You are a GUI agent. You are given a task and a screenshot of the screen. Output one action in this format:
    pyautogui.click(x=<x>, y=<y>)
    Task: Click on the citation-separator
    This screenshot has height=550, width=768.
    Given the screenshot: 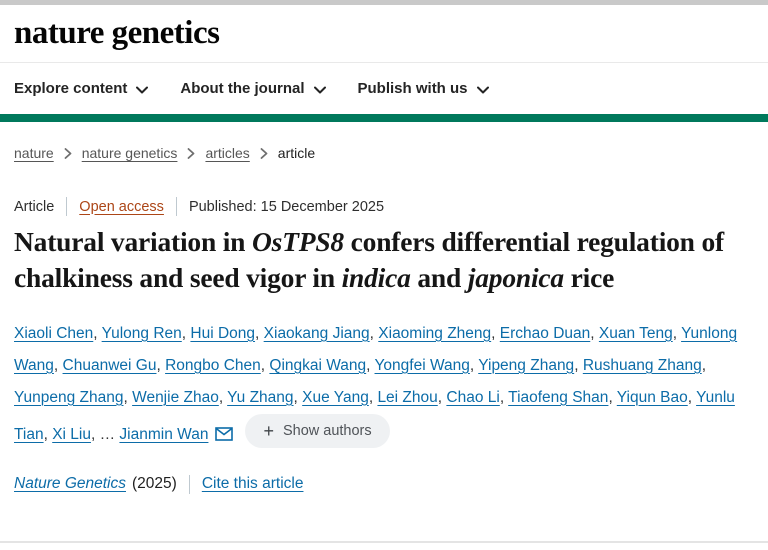 What is the action you would take?
    pyautogui.click(x=189, y=484)
    